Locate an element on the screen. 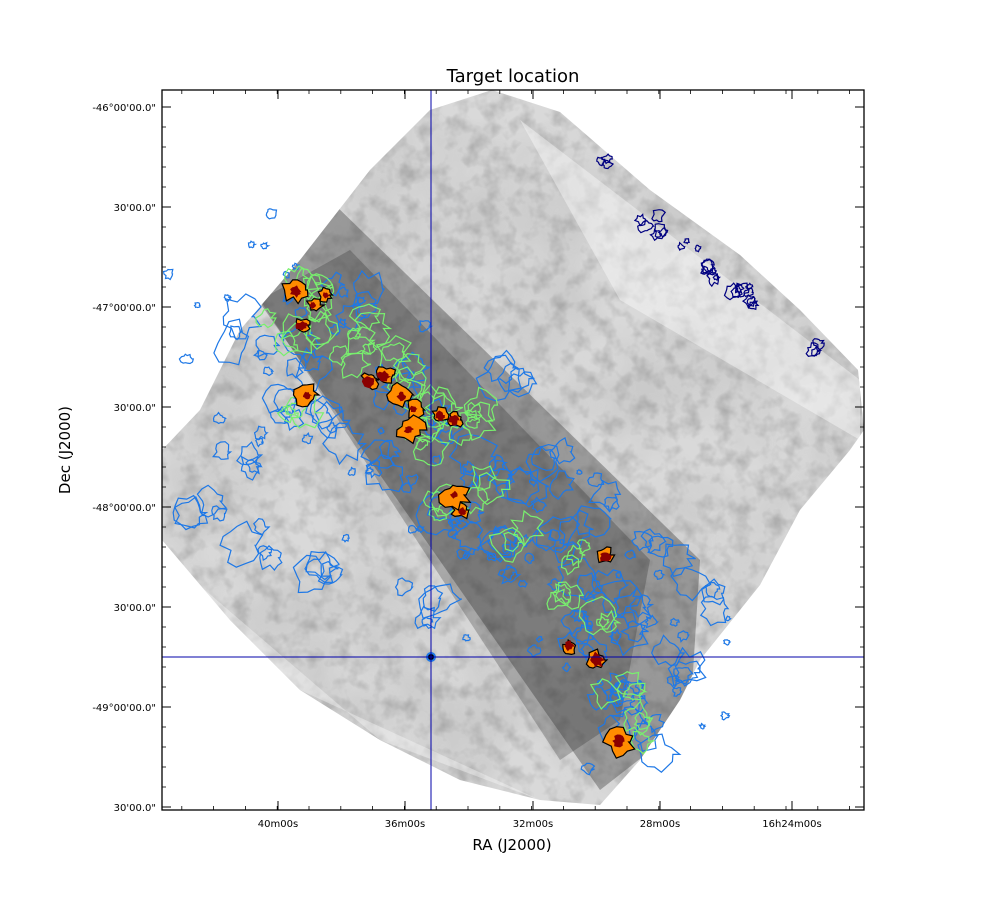  y-axis-label: Dec (J2000) is located at coordinates (65, 450).